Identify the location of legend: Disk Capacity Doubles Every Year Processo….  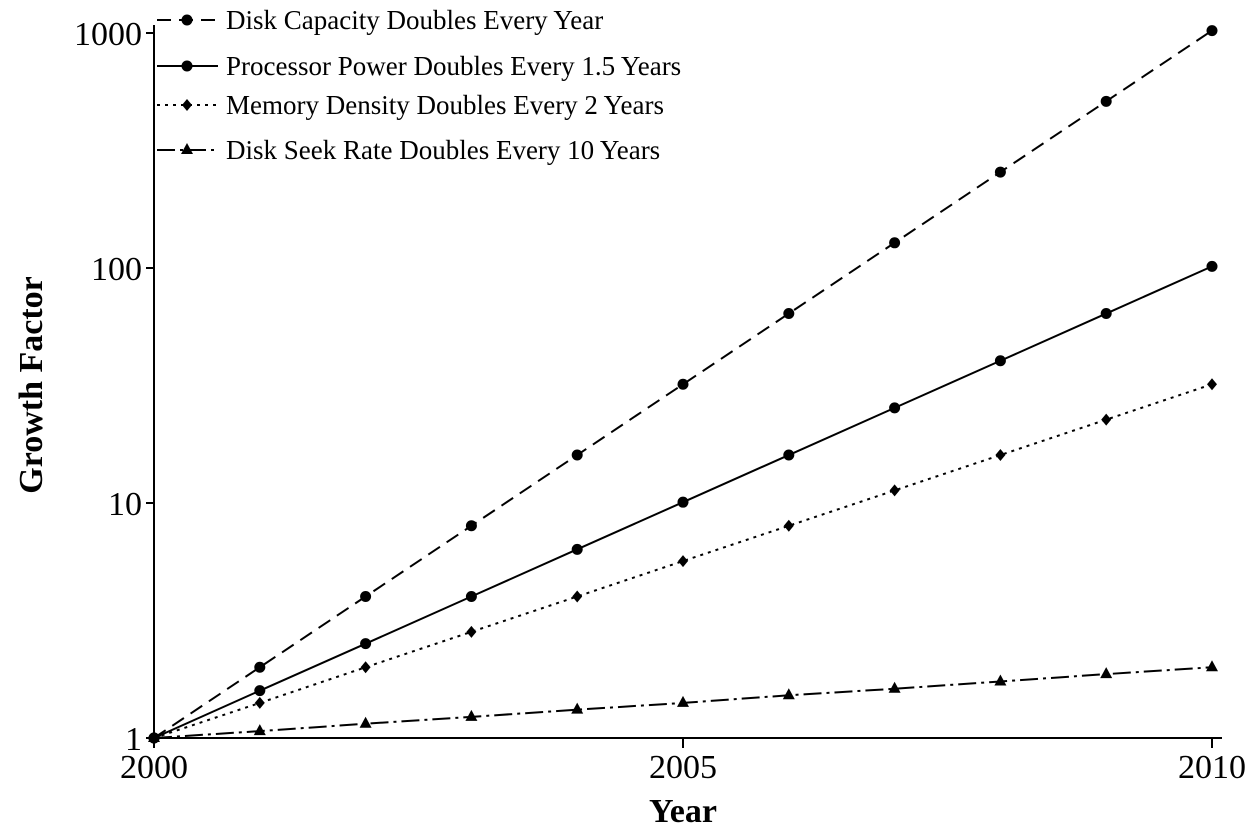
(419, 85).